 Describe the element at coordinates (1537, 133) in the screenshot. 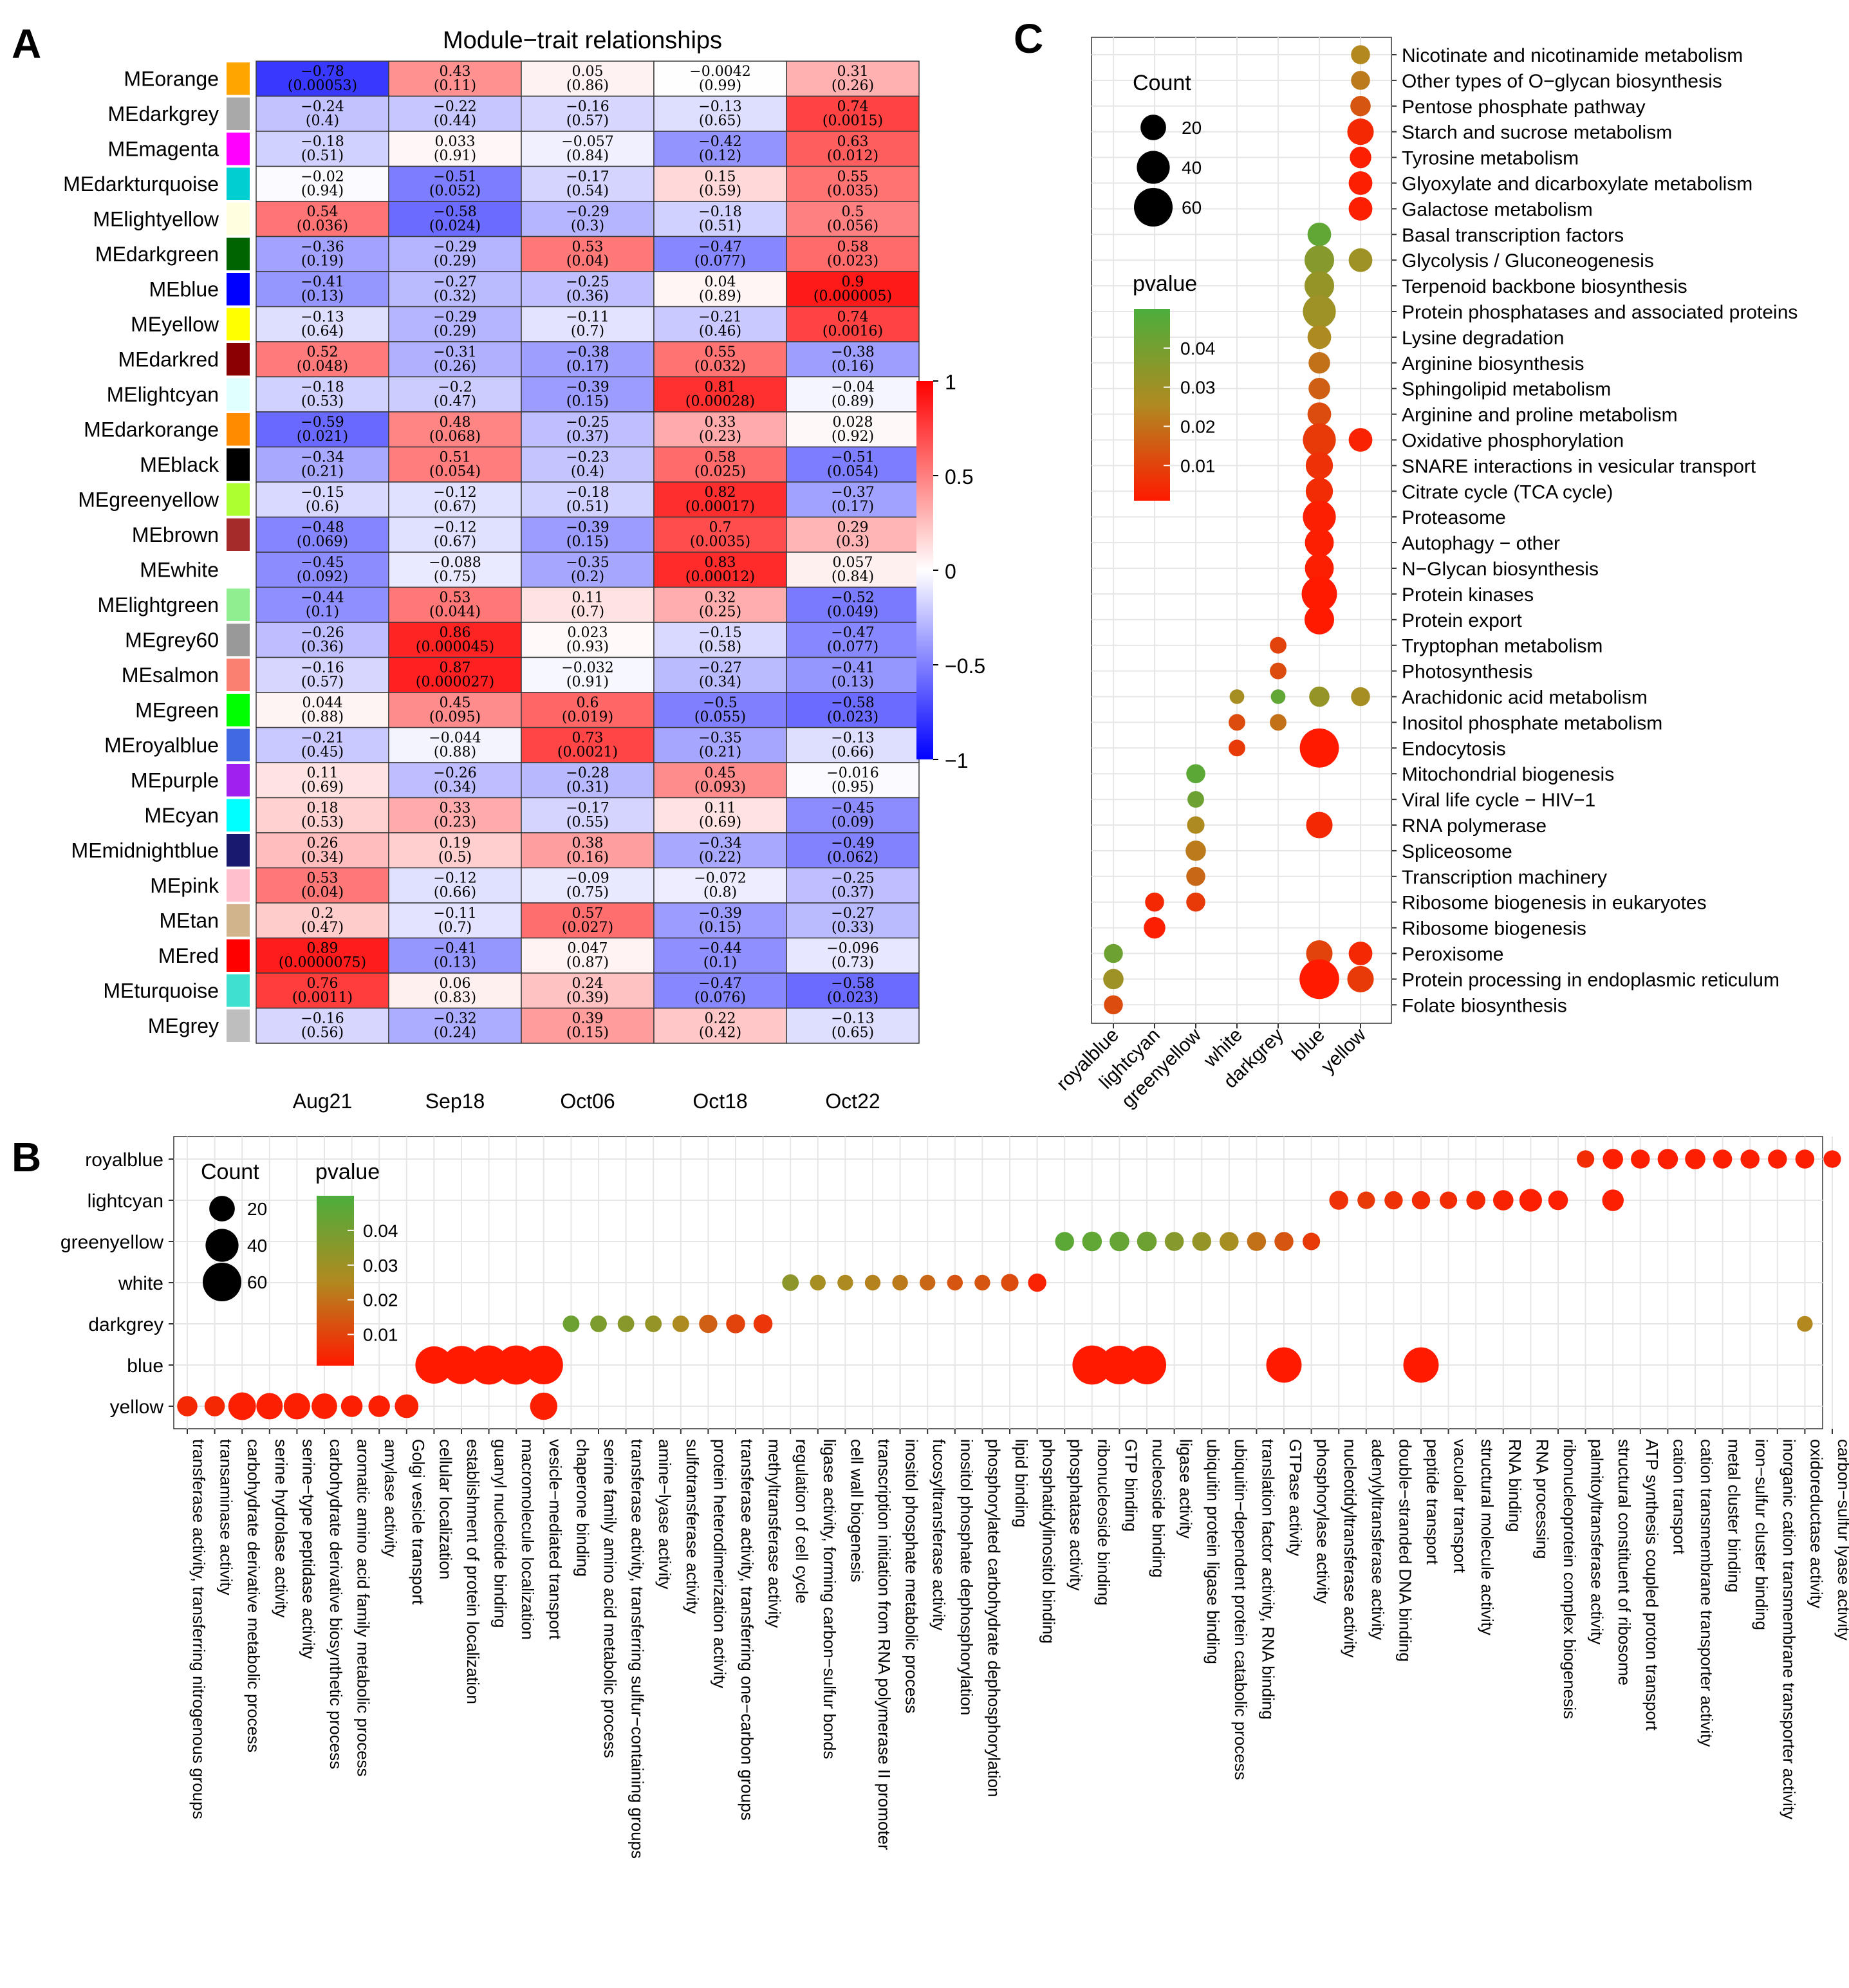

I see `kegg-pathway-label: Starch and sucrose metabolism` at that location.